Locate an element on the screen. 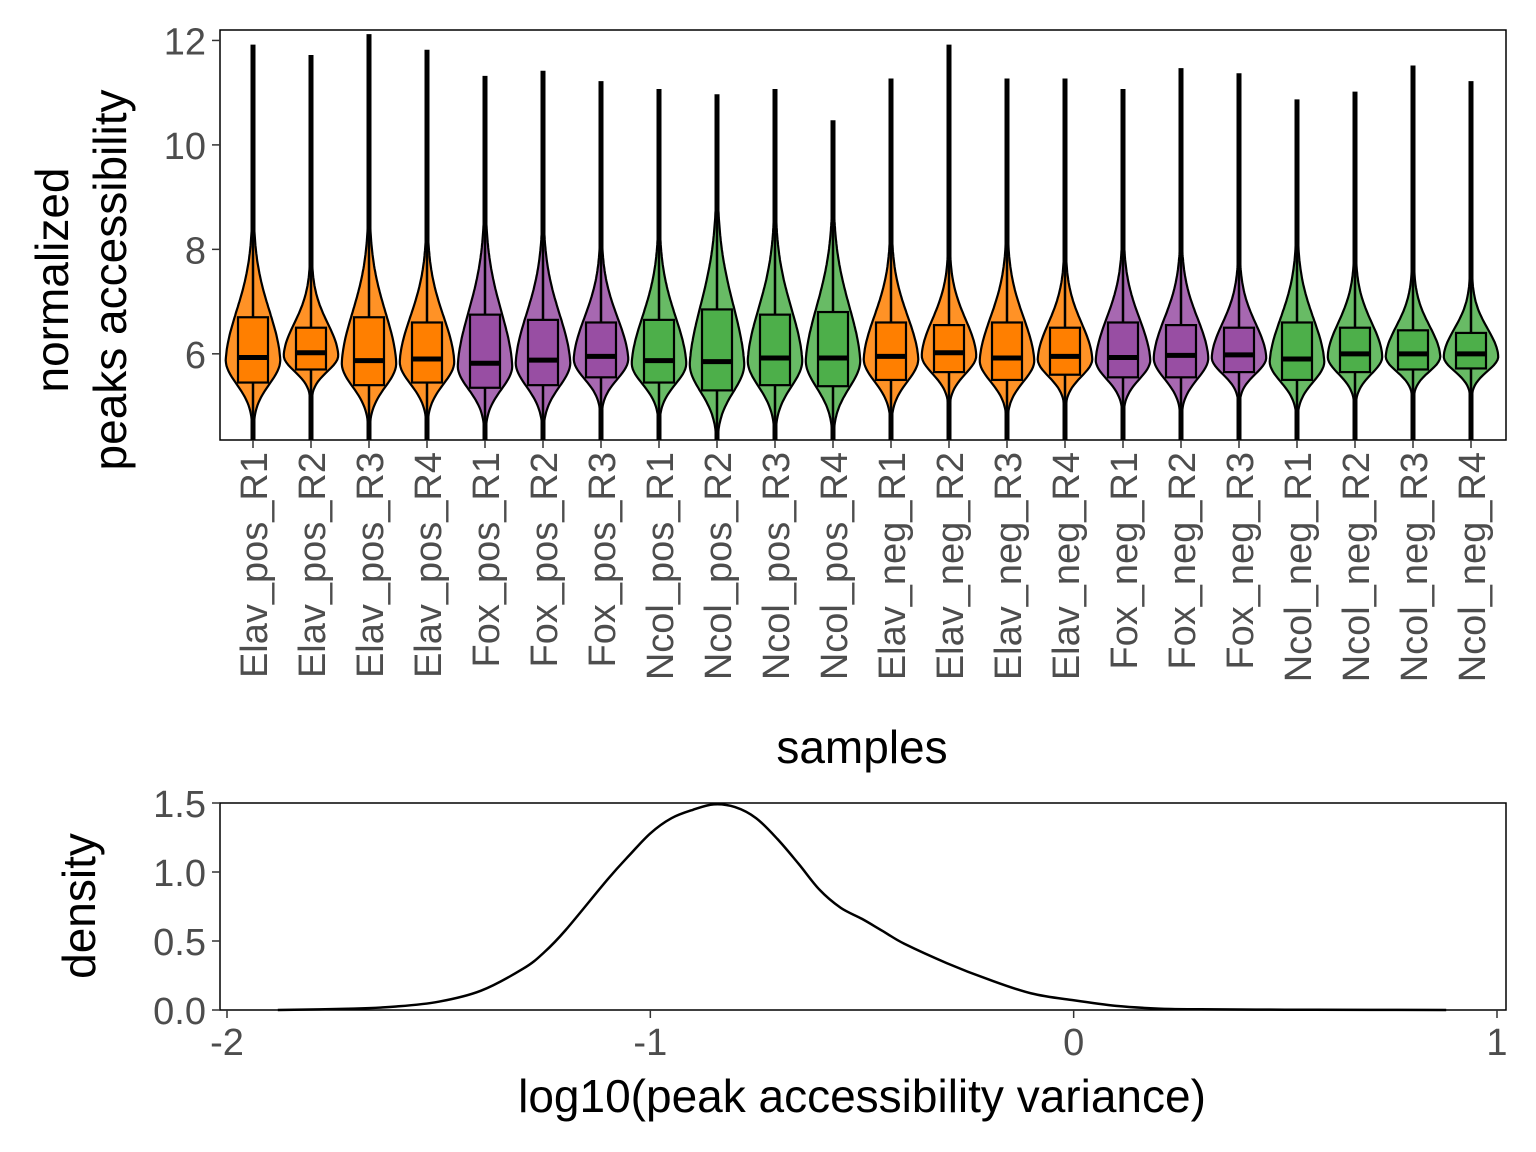  box-Elav_neg_R2 is located at coordinates (949, 348).